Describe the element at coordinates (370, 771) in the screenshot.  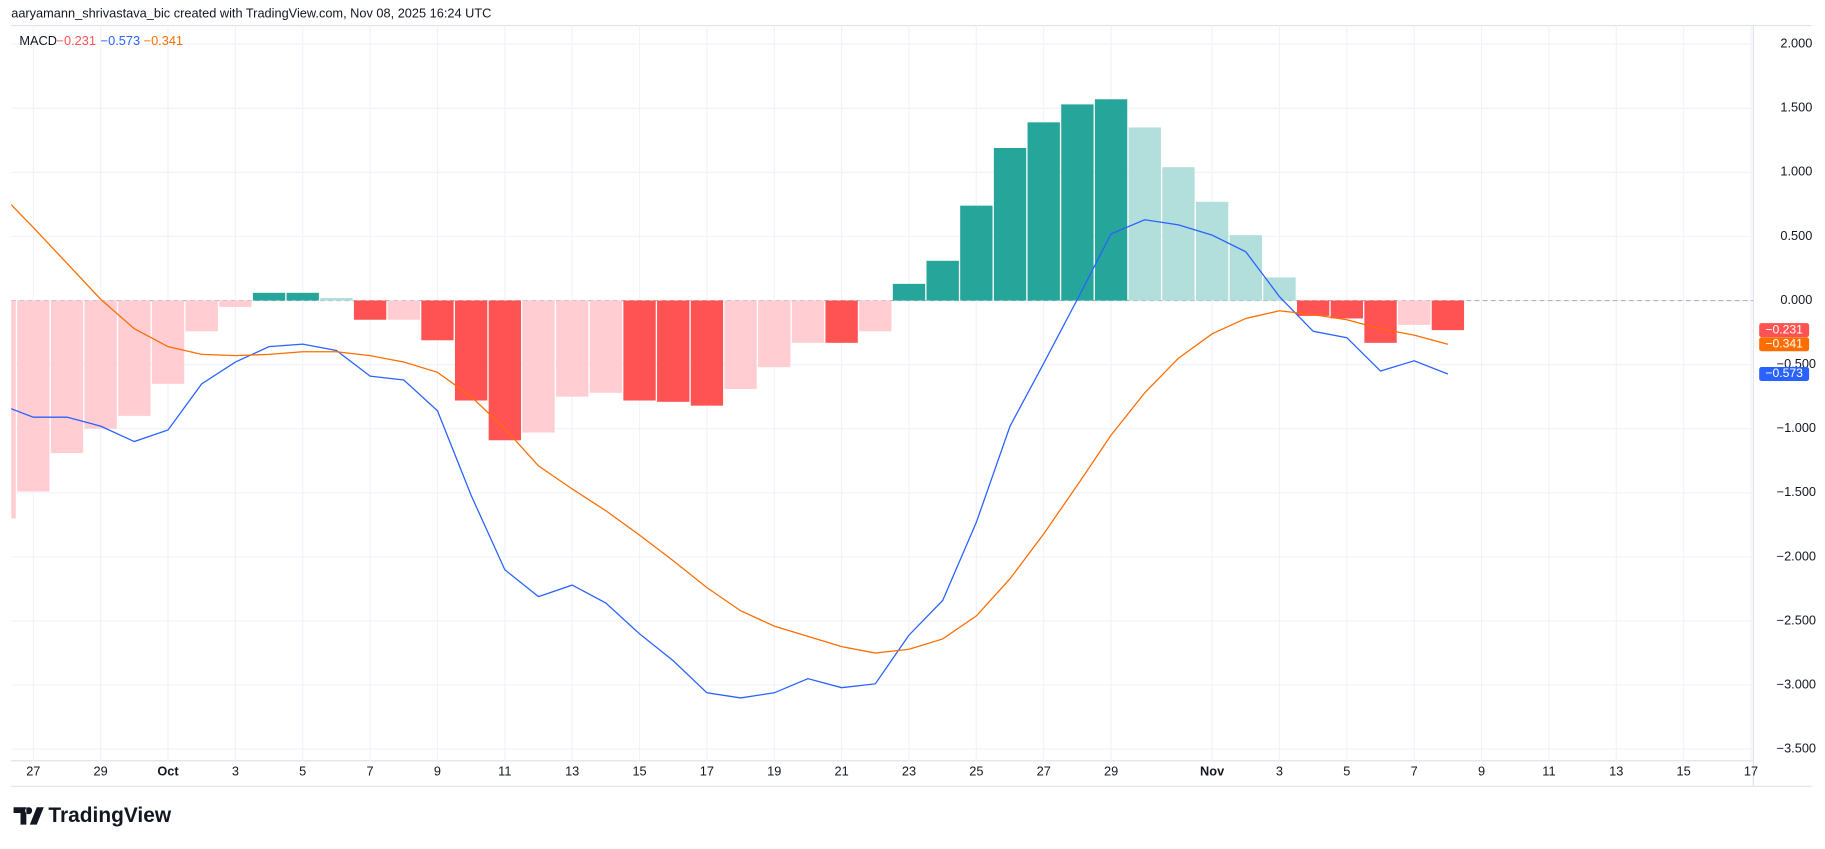
I see `x-tick-label: 7` at that location.